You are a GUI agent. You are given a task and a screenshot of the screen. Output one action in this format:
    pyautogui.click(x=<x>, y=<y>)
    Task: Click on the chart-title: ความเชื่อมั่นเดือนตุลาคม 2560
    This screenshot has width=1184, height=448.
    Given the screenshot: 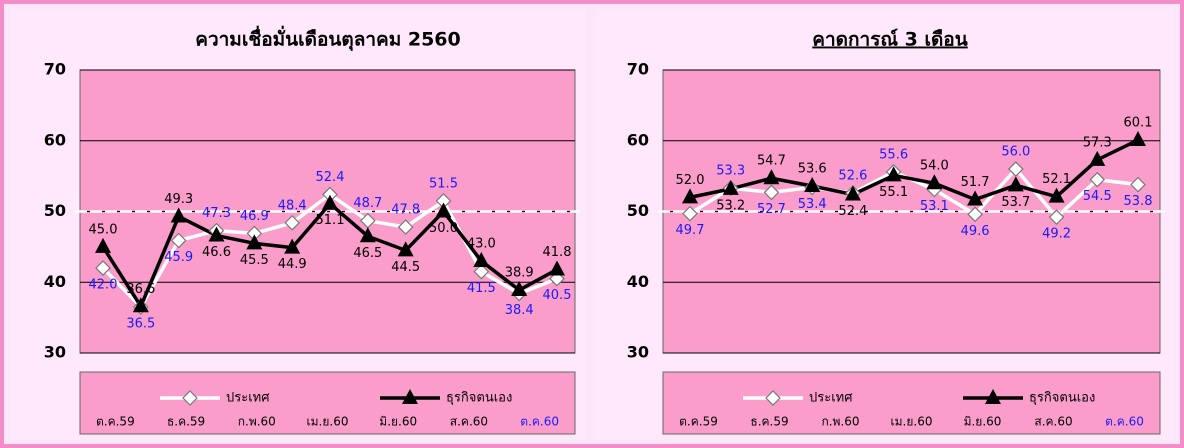 What is the action you would take?
    pyautogui.click(x=328, y=39)
    